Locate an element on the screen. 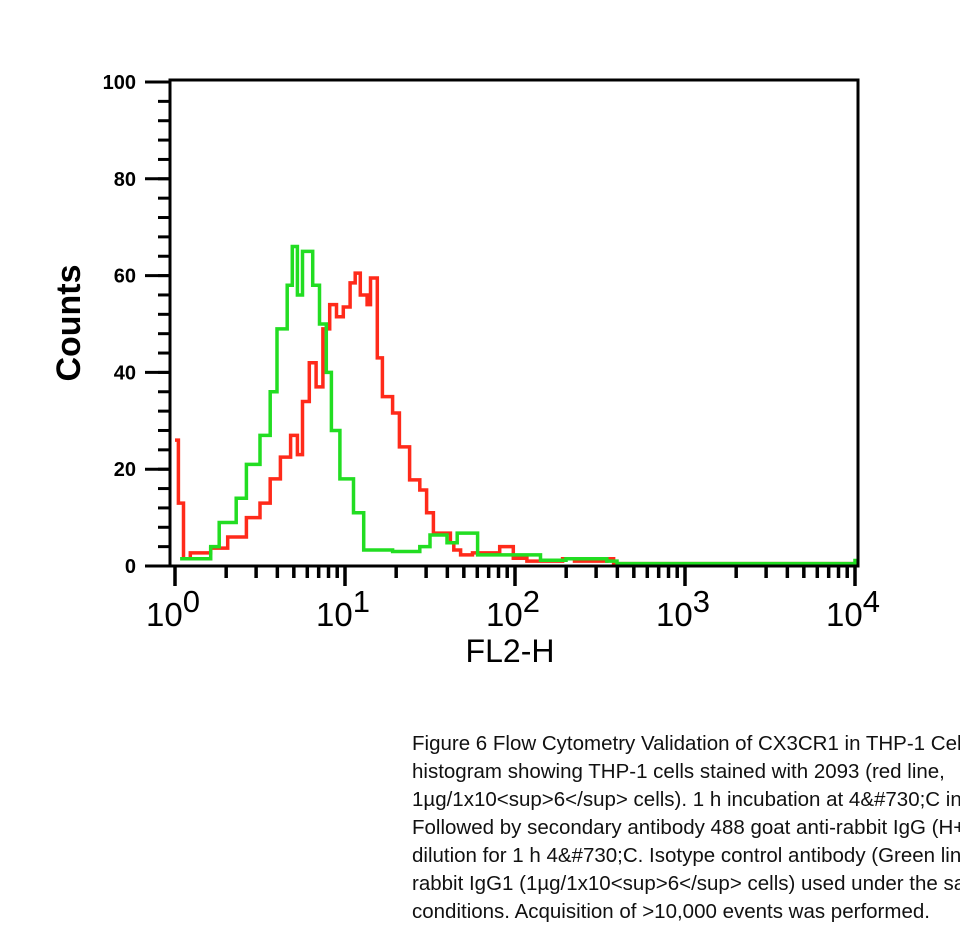 The width and height of the screenshot is (960, 936). x-axis-label: FL2-H is located at coordinates (510, 651).